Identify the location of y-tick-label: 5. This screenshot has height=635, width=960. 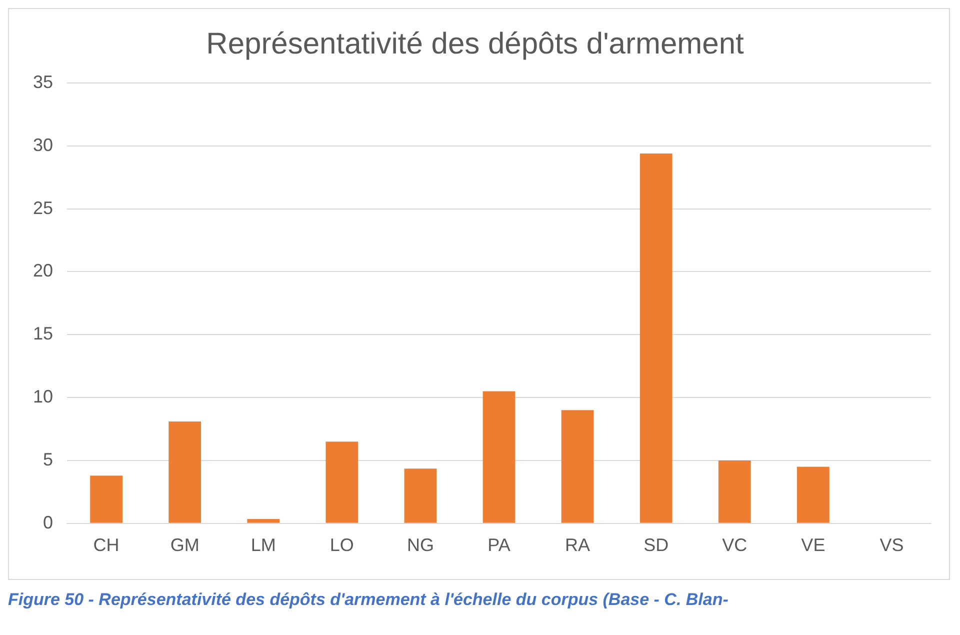
(48, 459).